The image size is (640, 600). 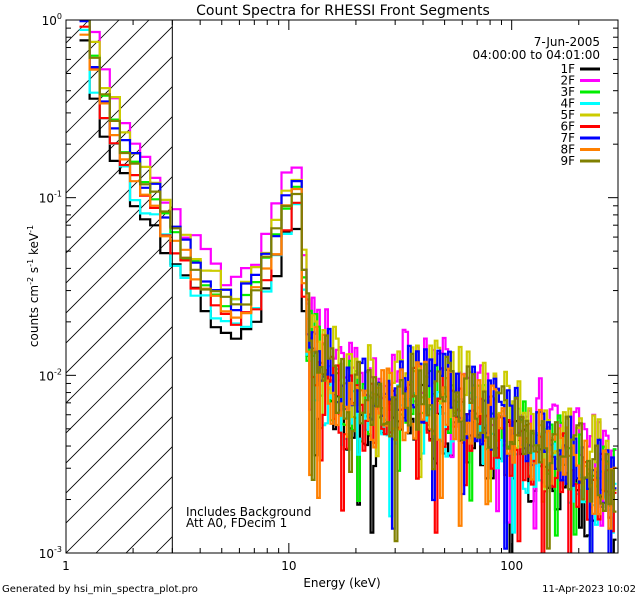 I want to click on legend-label-5F: 5F, so click(x=567, y=115).